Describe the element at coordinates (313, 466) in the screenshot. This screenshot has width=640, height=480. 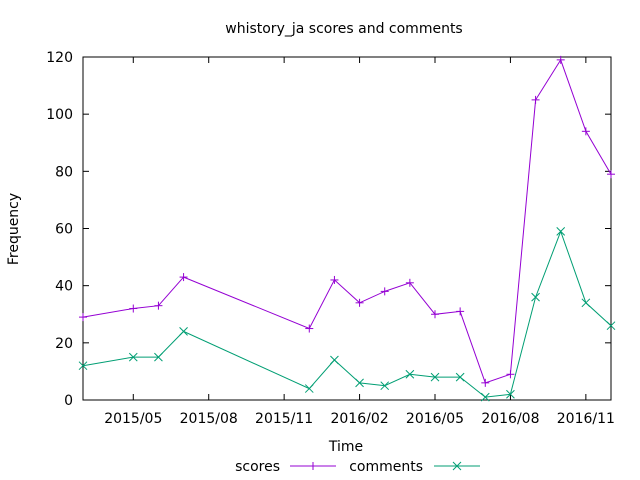
I see `legend-marker-scores` at that location.